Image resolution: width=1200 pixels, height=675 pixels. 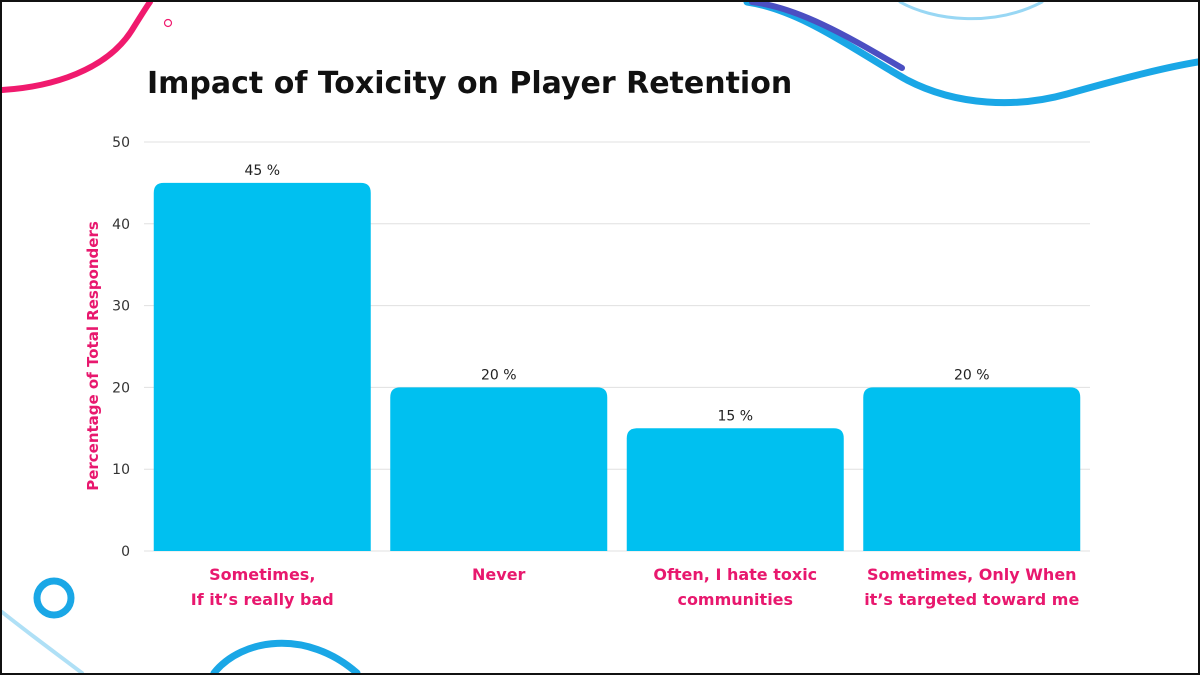 What do you see at coordinates (735, 574) in the screenshot?
I see `x-category-label: Often, I hate toxic` at bounding box center [735, 574].